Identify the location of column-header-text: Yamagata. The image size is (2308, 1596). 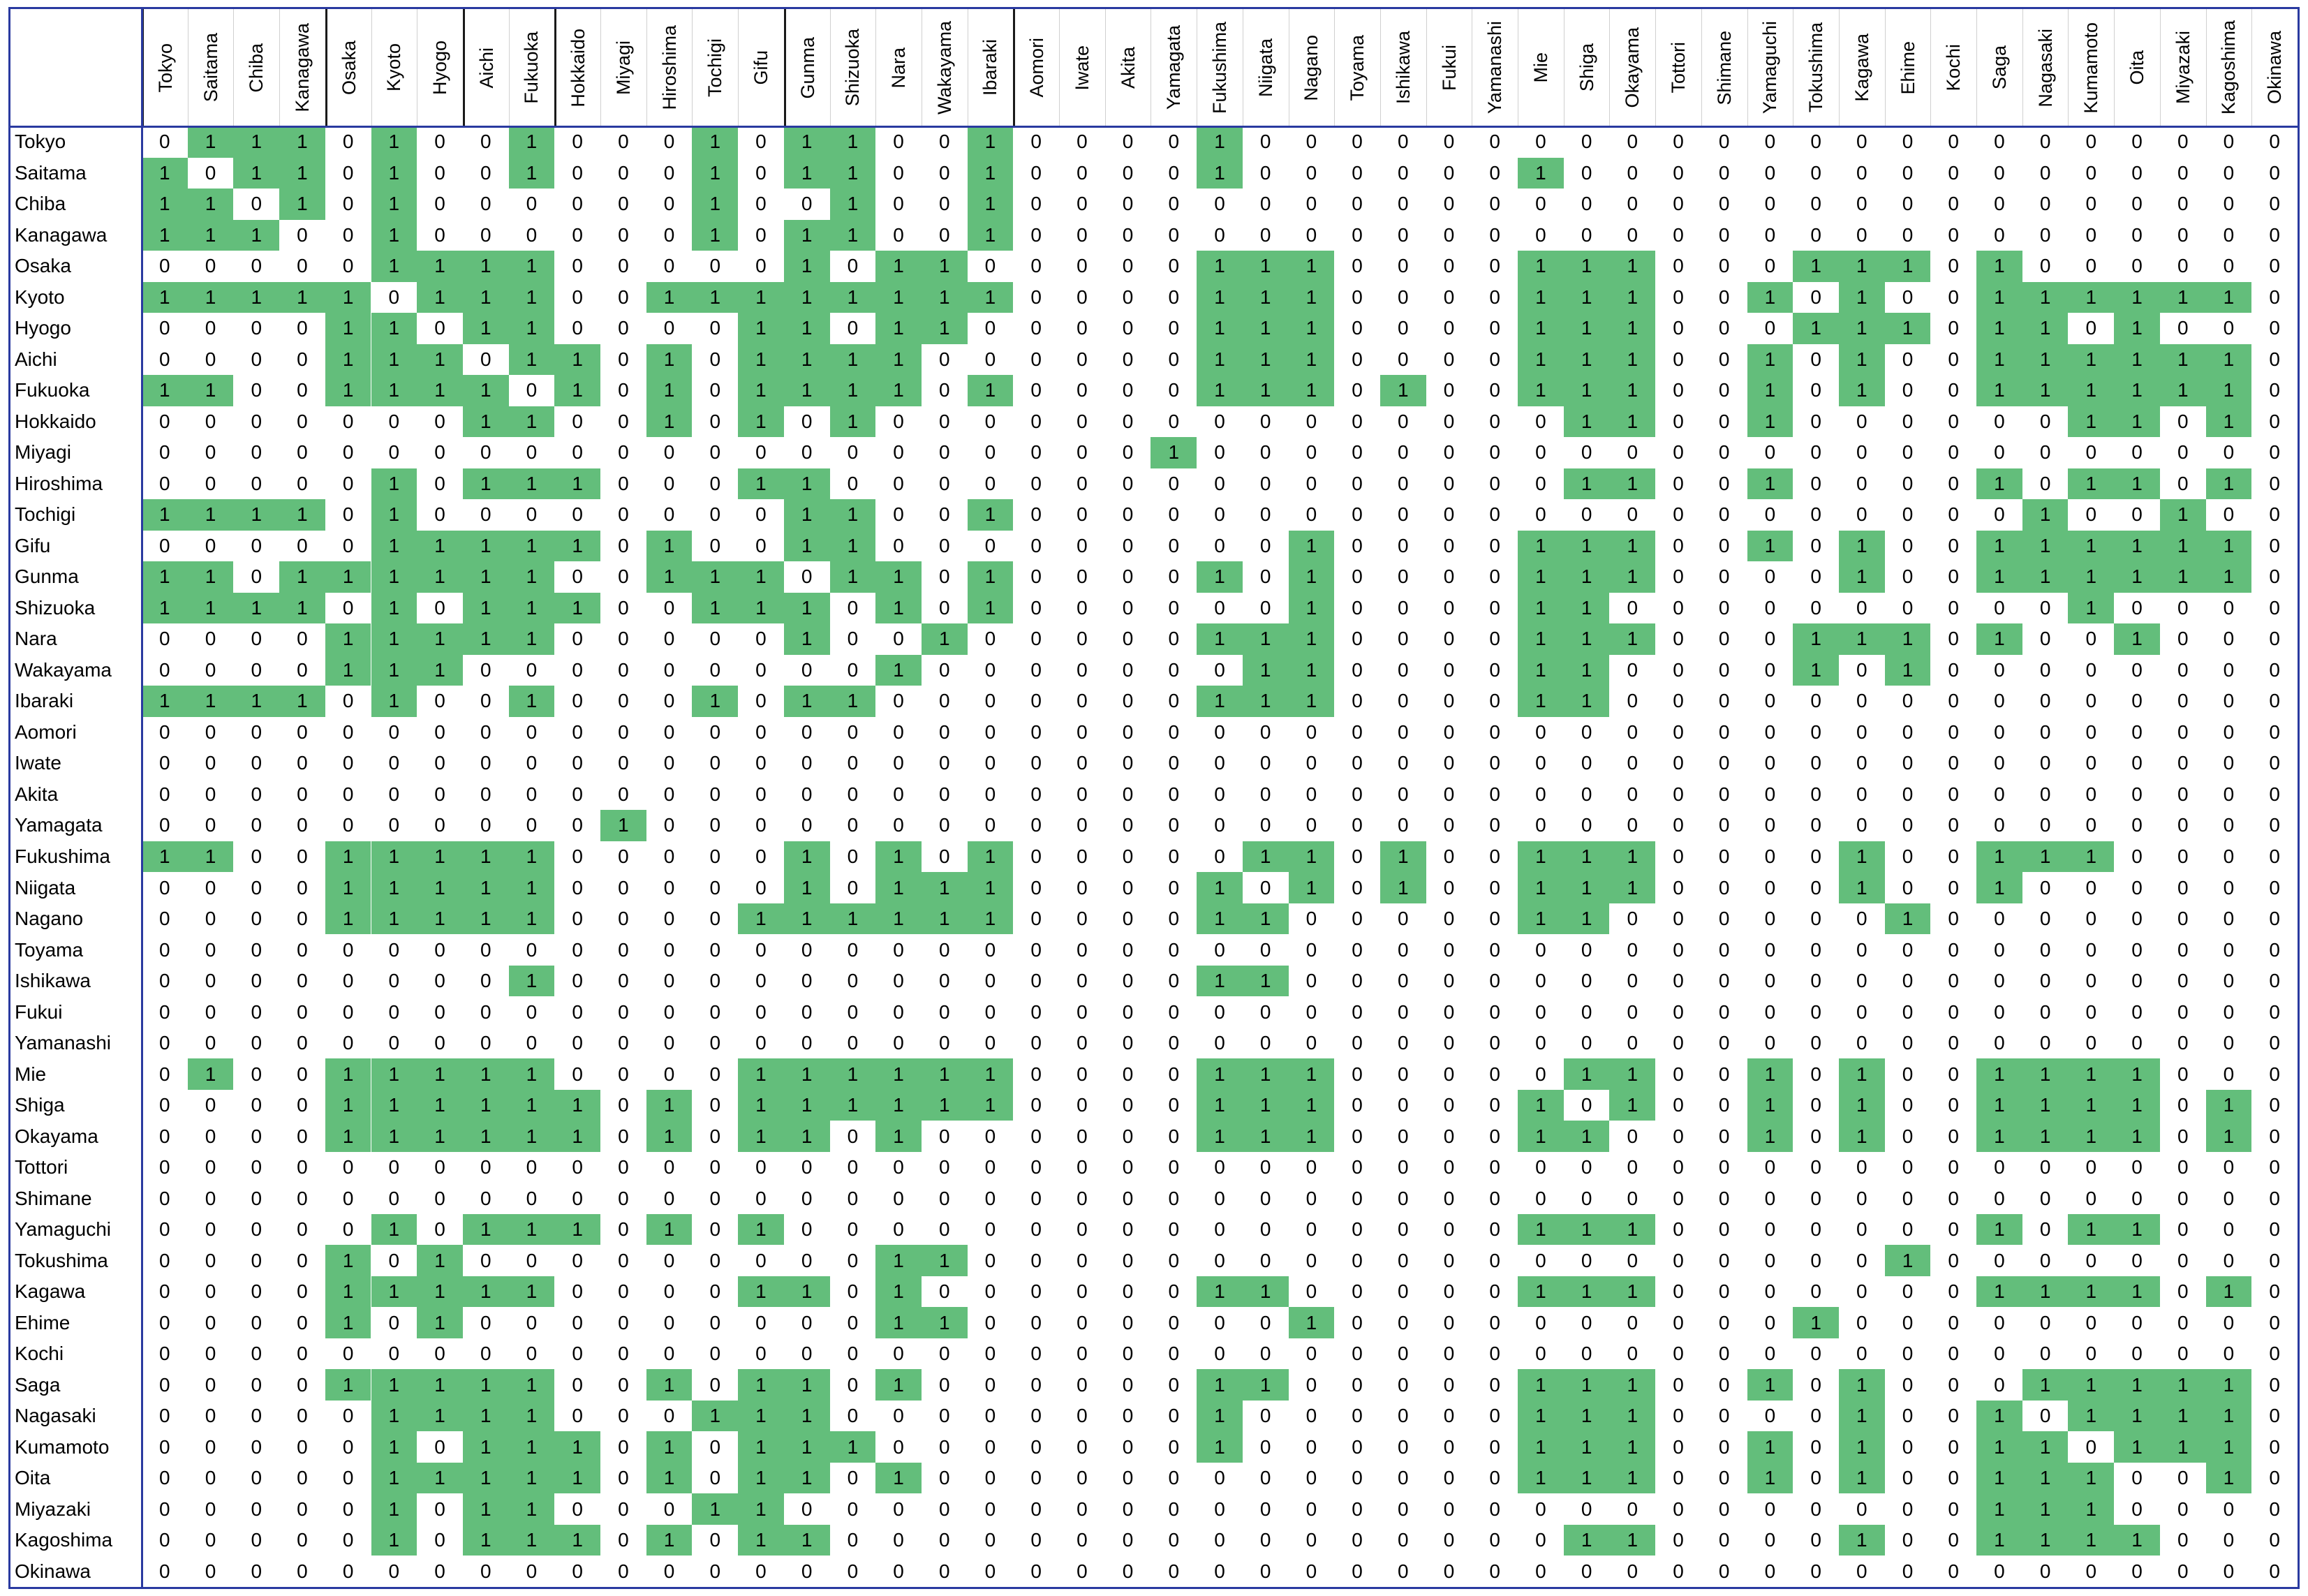
(1174, 67).